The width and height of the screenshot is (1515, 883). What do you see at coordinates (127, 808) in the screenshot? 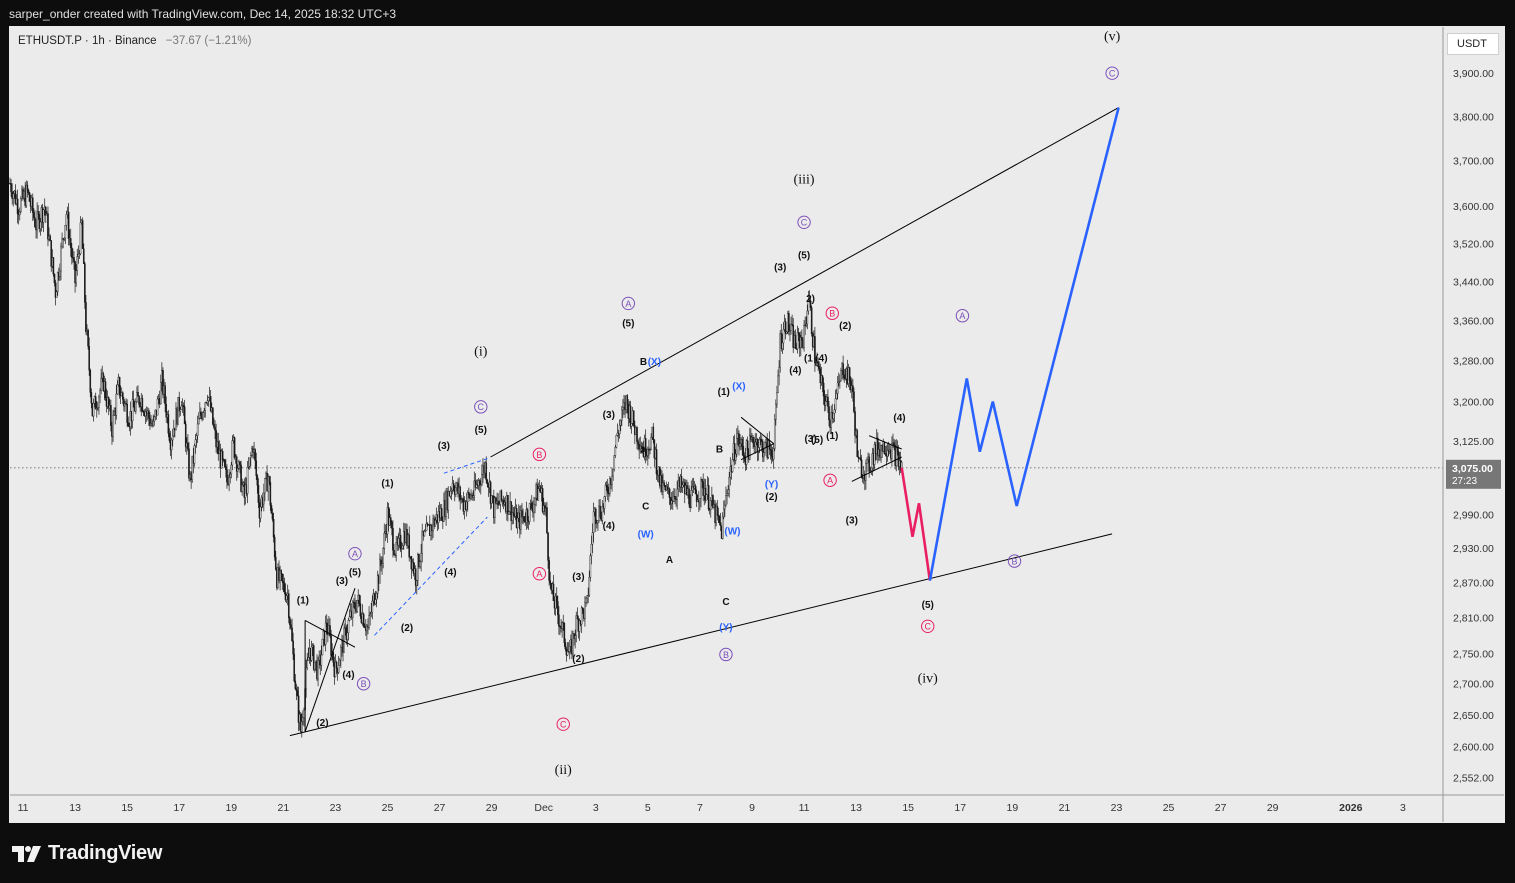
I see `time-tick-label: 15` at bounding box center [127, 808].